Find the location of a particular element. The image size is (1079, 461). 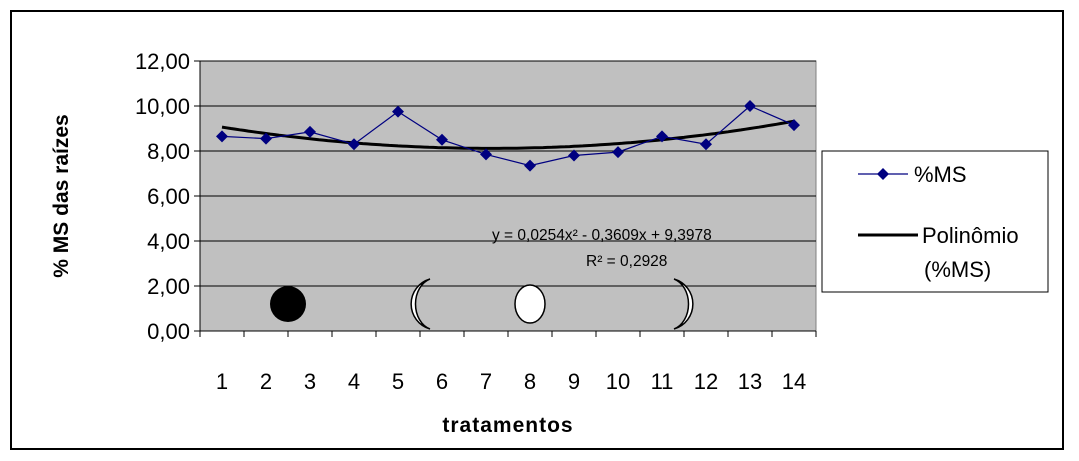

x-axis-title: tratamentos is located at coordinates (507, 425).